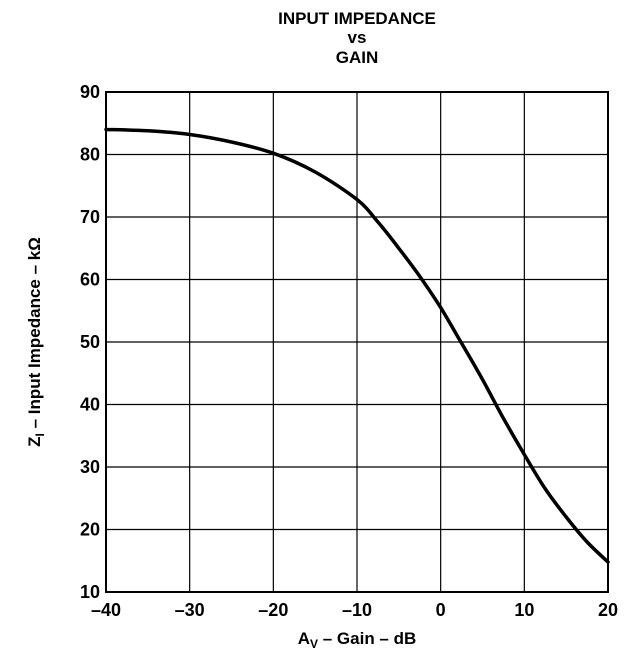 This screenshot has height=659, width=634. Describe the element at coordinates (190, 610) in the screenshot. I see `x-tick-label: –30` at that location.